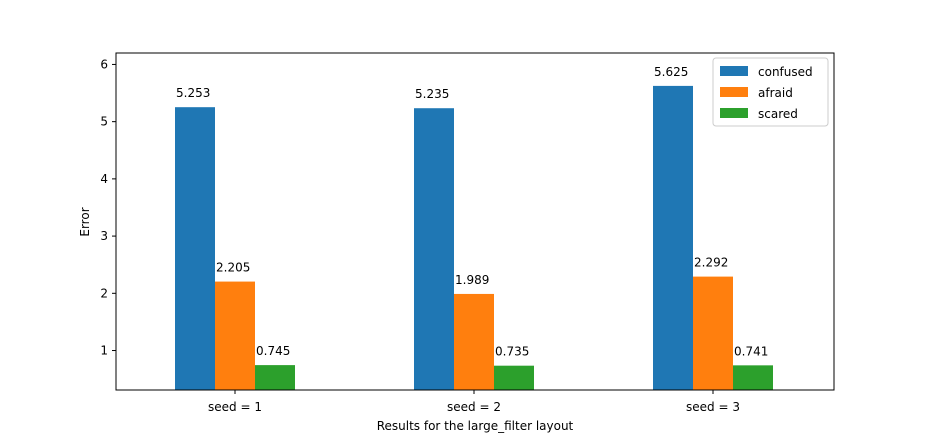 This screenshot has width=925, height=438. What do you see at coordinates (671, 72) in the screenshot?
I see `data-label-confused-3: 5.625` at bounding box center [671, 72].